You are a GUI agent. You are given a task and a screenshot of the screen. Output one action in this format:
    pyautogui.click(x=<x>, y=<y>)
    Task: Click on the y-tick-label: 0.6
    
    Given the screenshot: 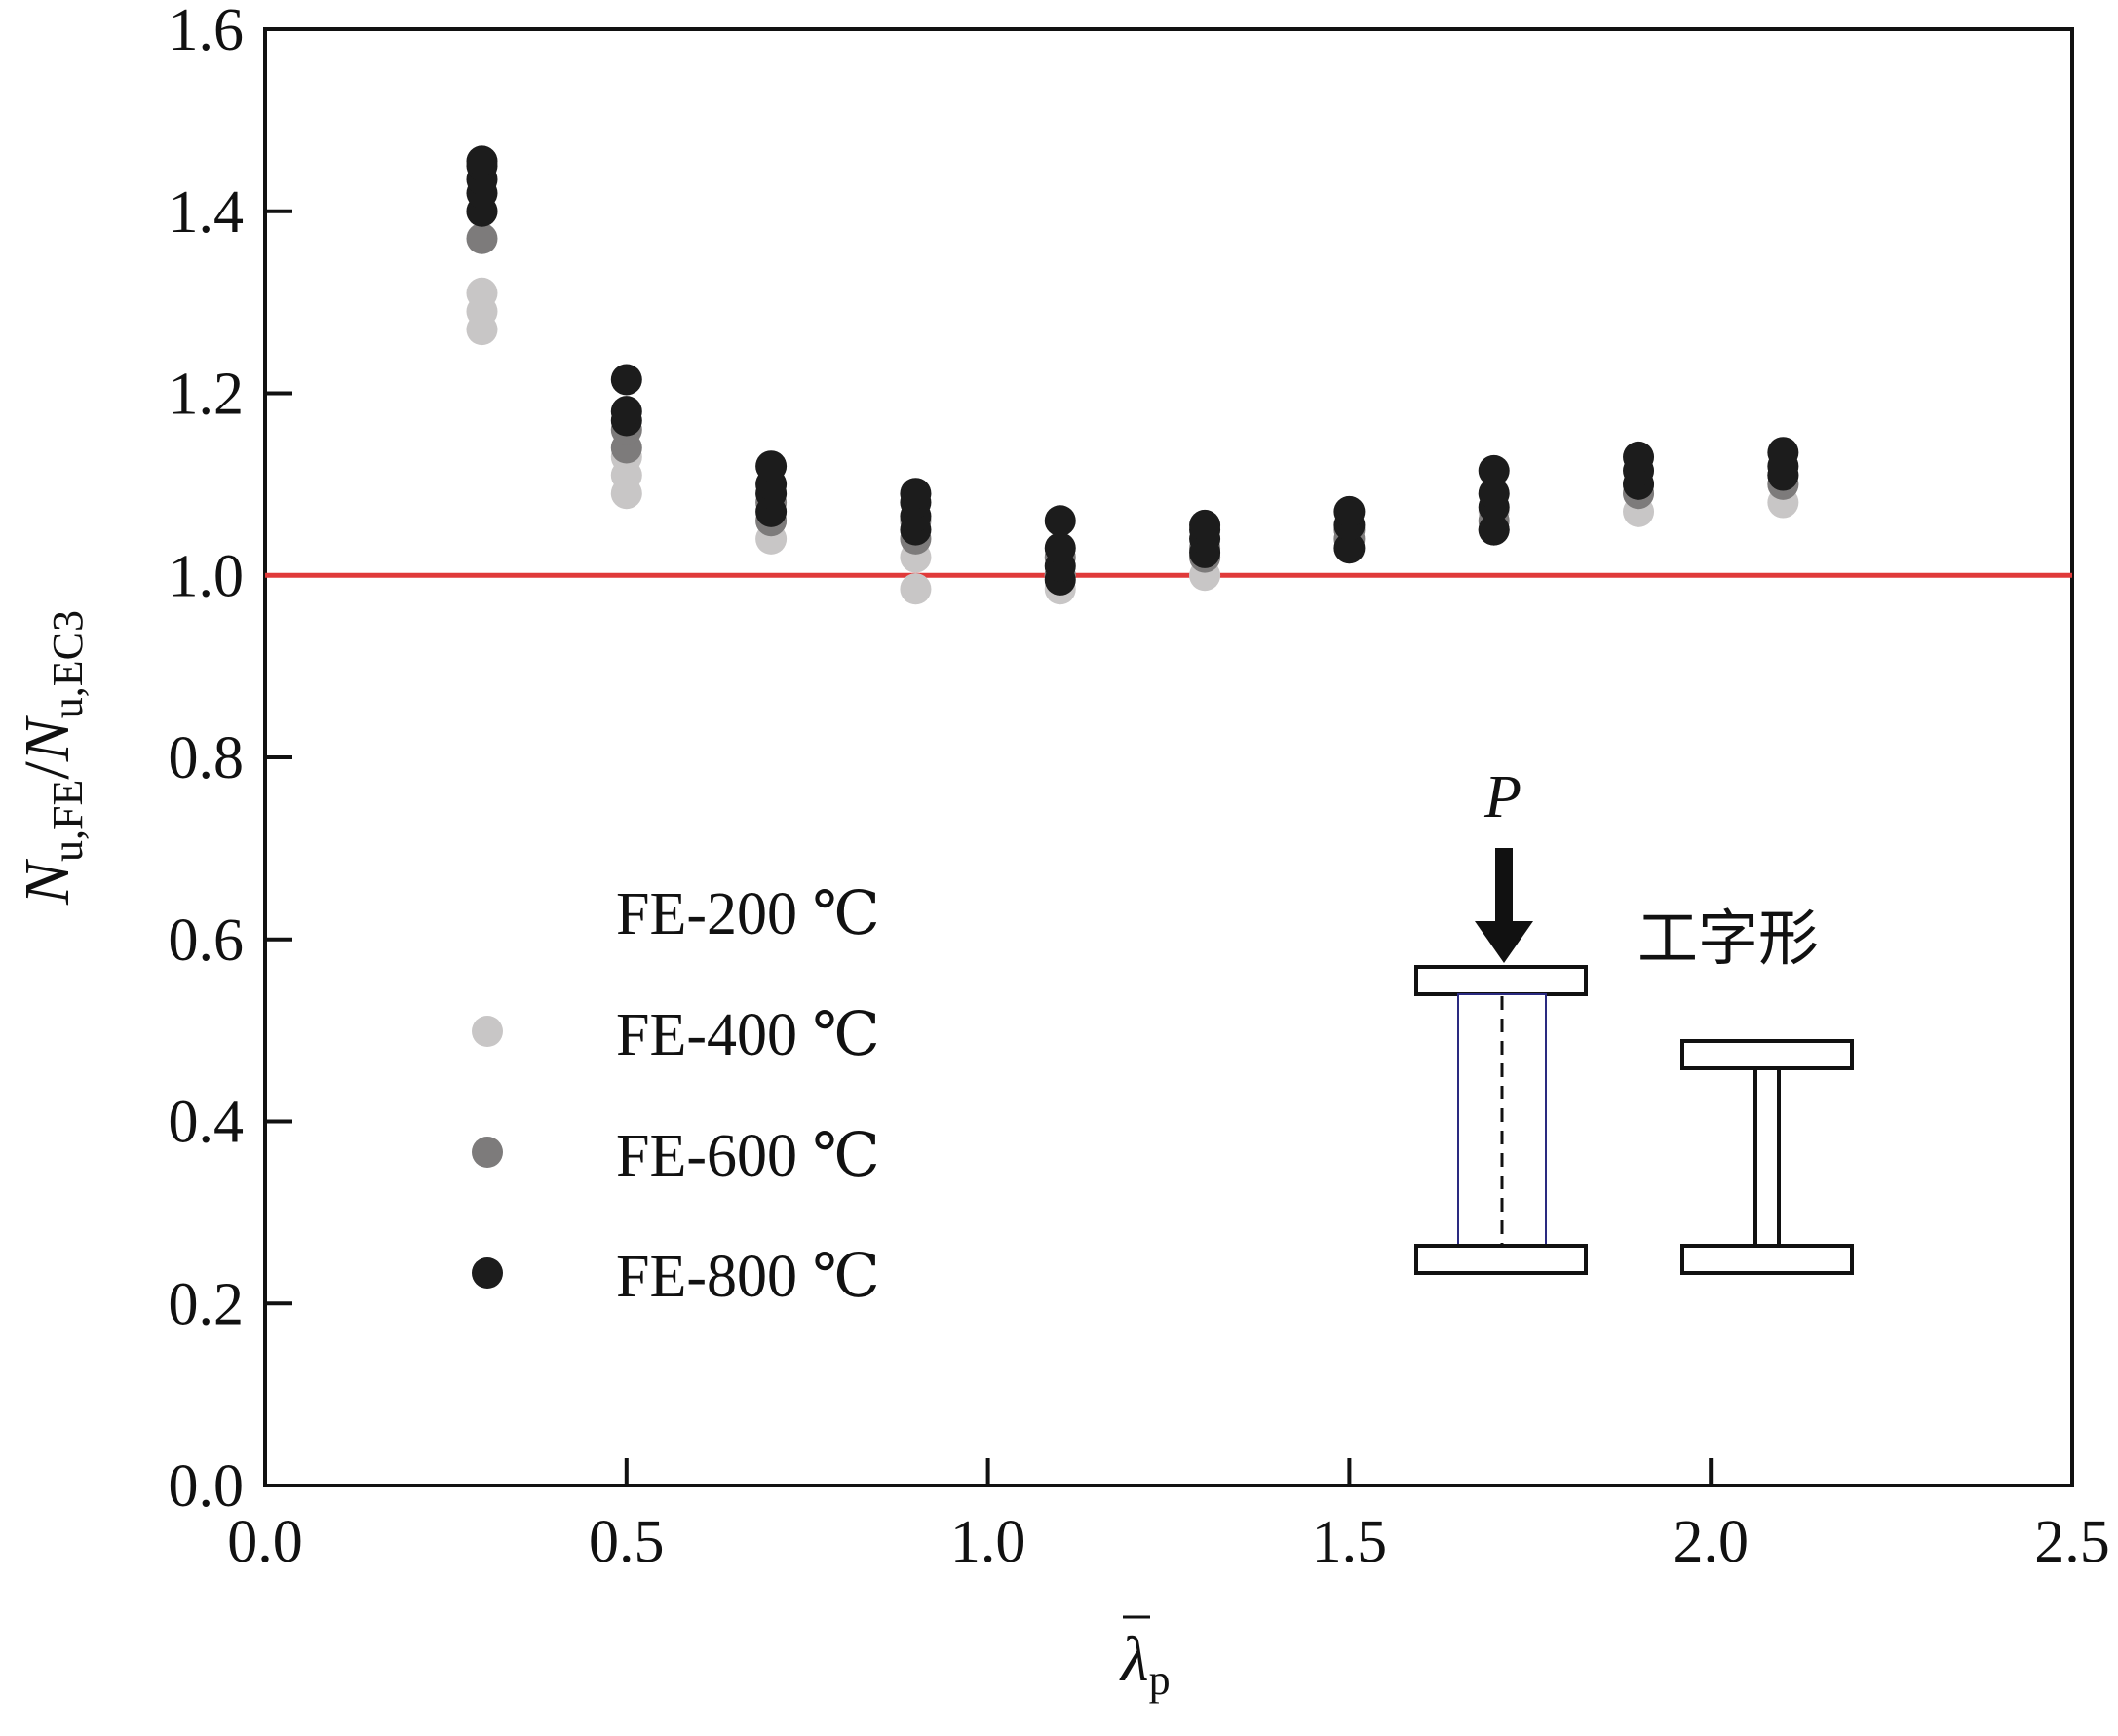 What is the action you would take?
    pyautogui.click(x=207, y=940)
    